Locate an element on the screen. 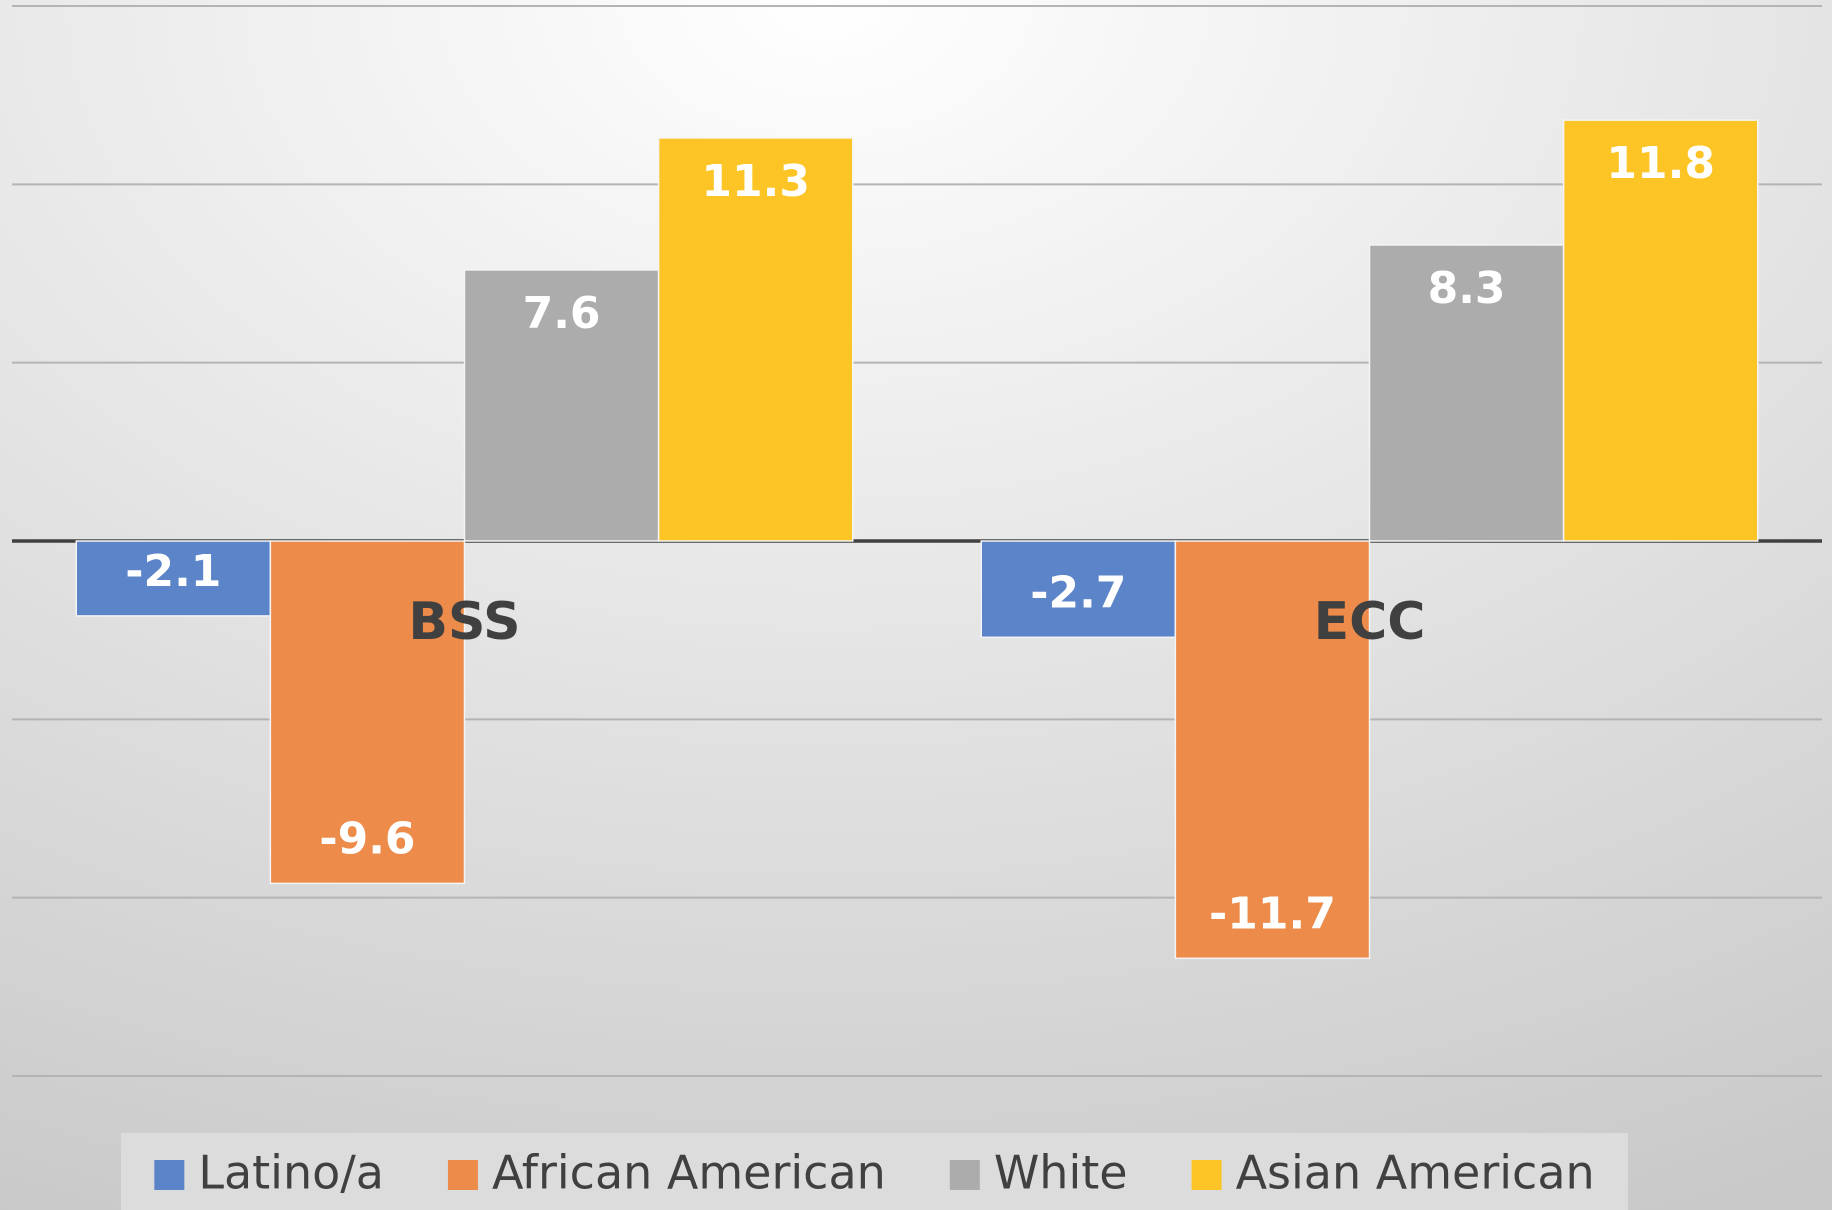  data-label: 8.3 is located at coordinates (1467, 288).